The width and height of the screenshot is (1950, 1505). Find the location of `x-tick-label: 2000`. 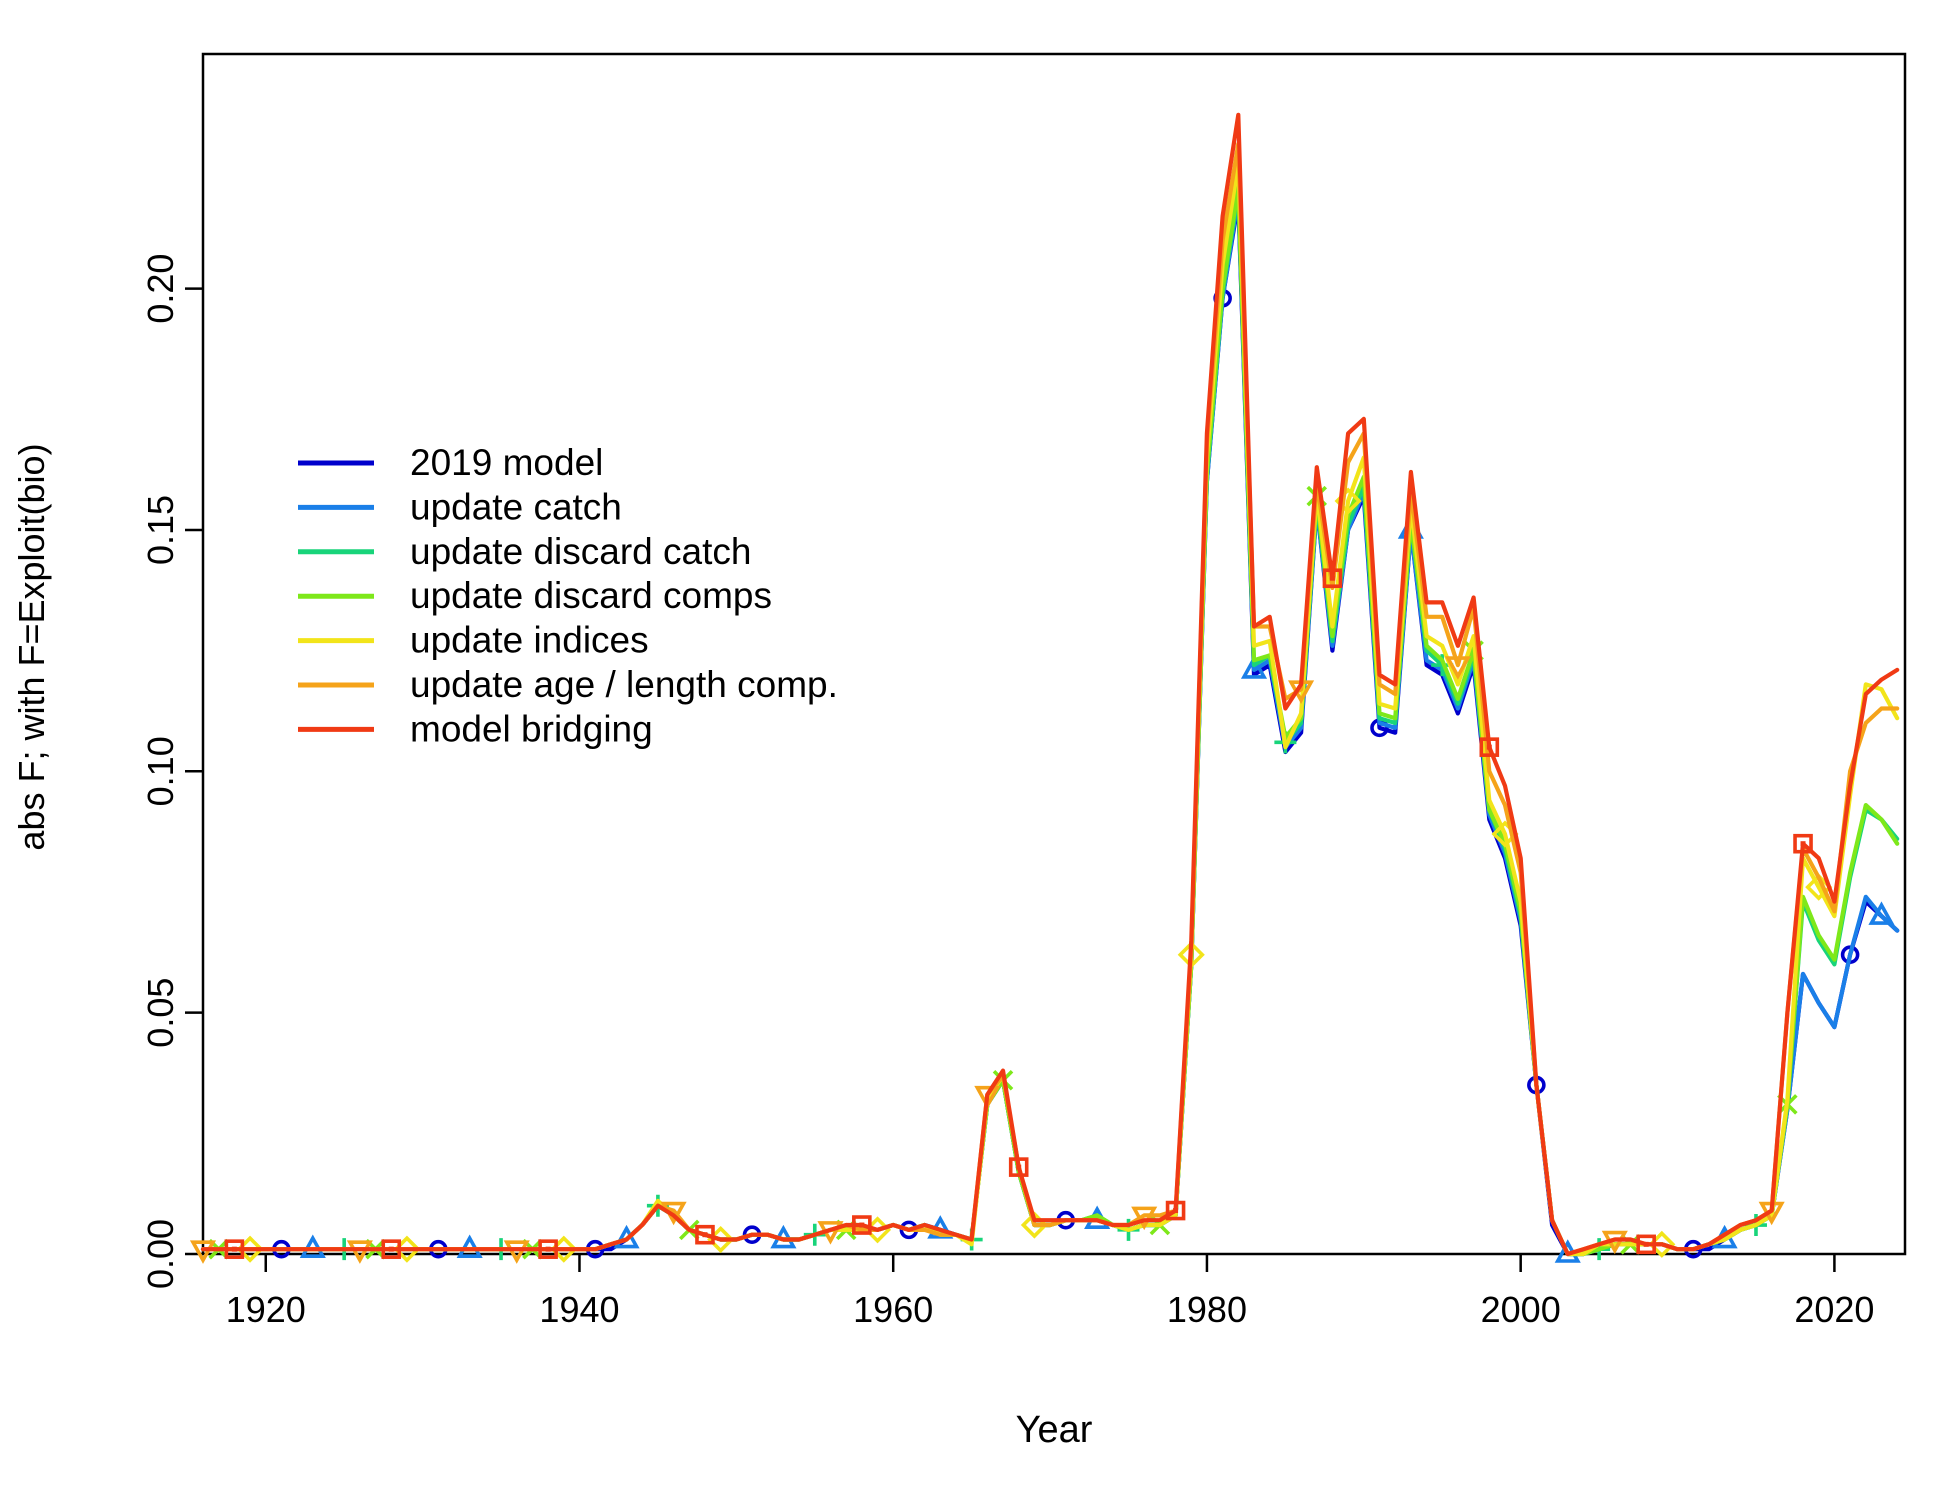

x-tick-label: 2000 is located at coordinates (1521, 1309).